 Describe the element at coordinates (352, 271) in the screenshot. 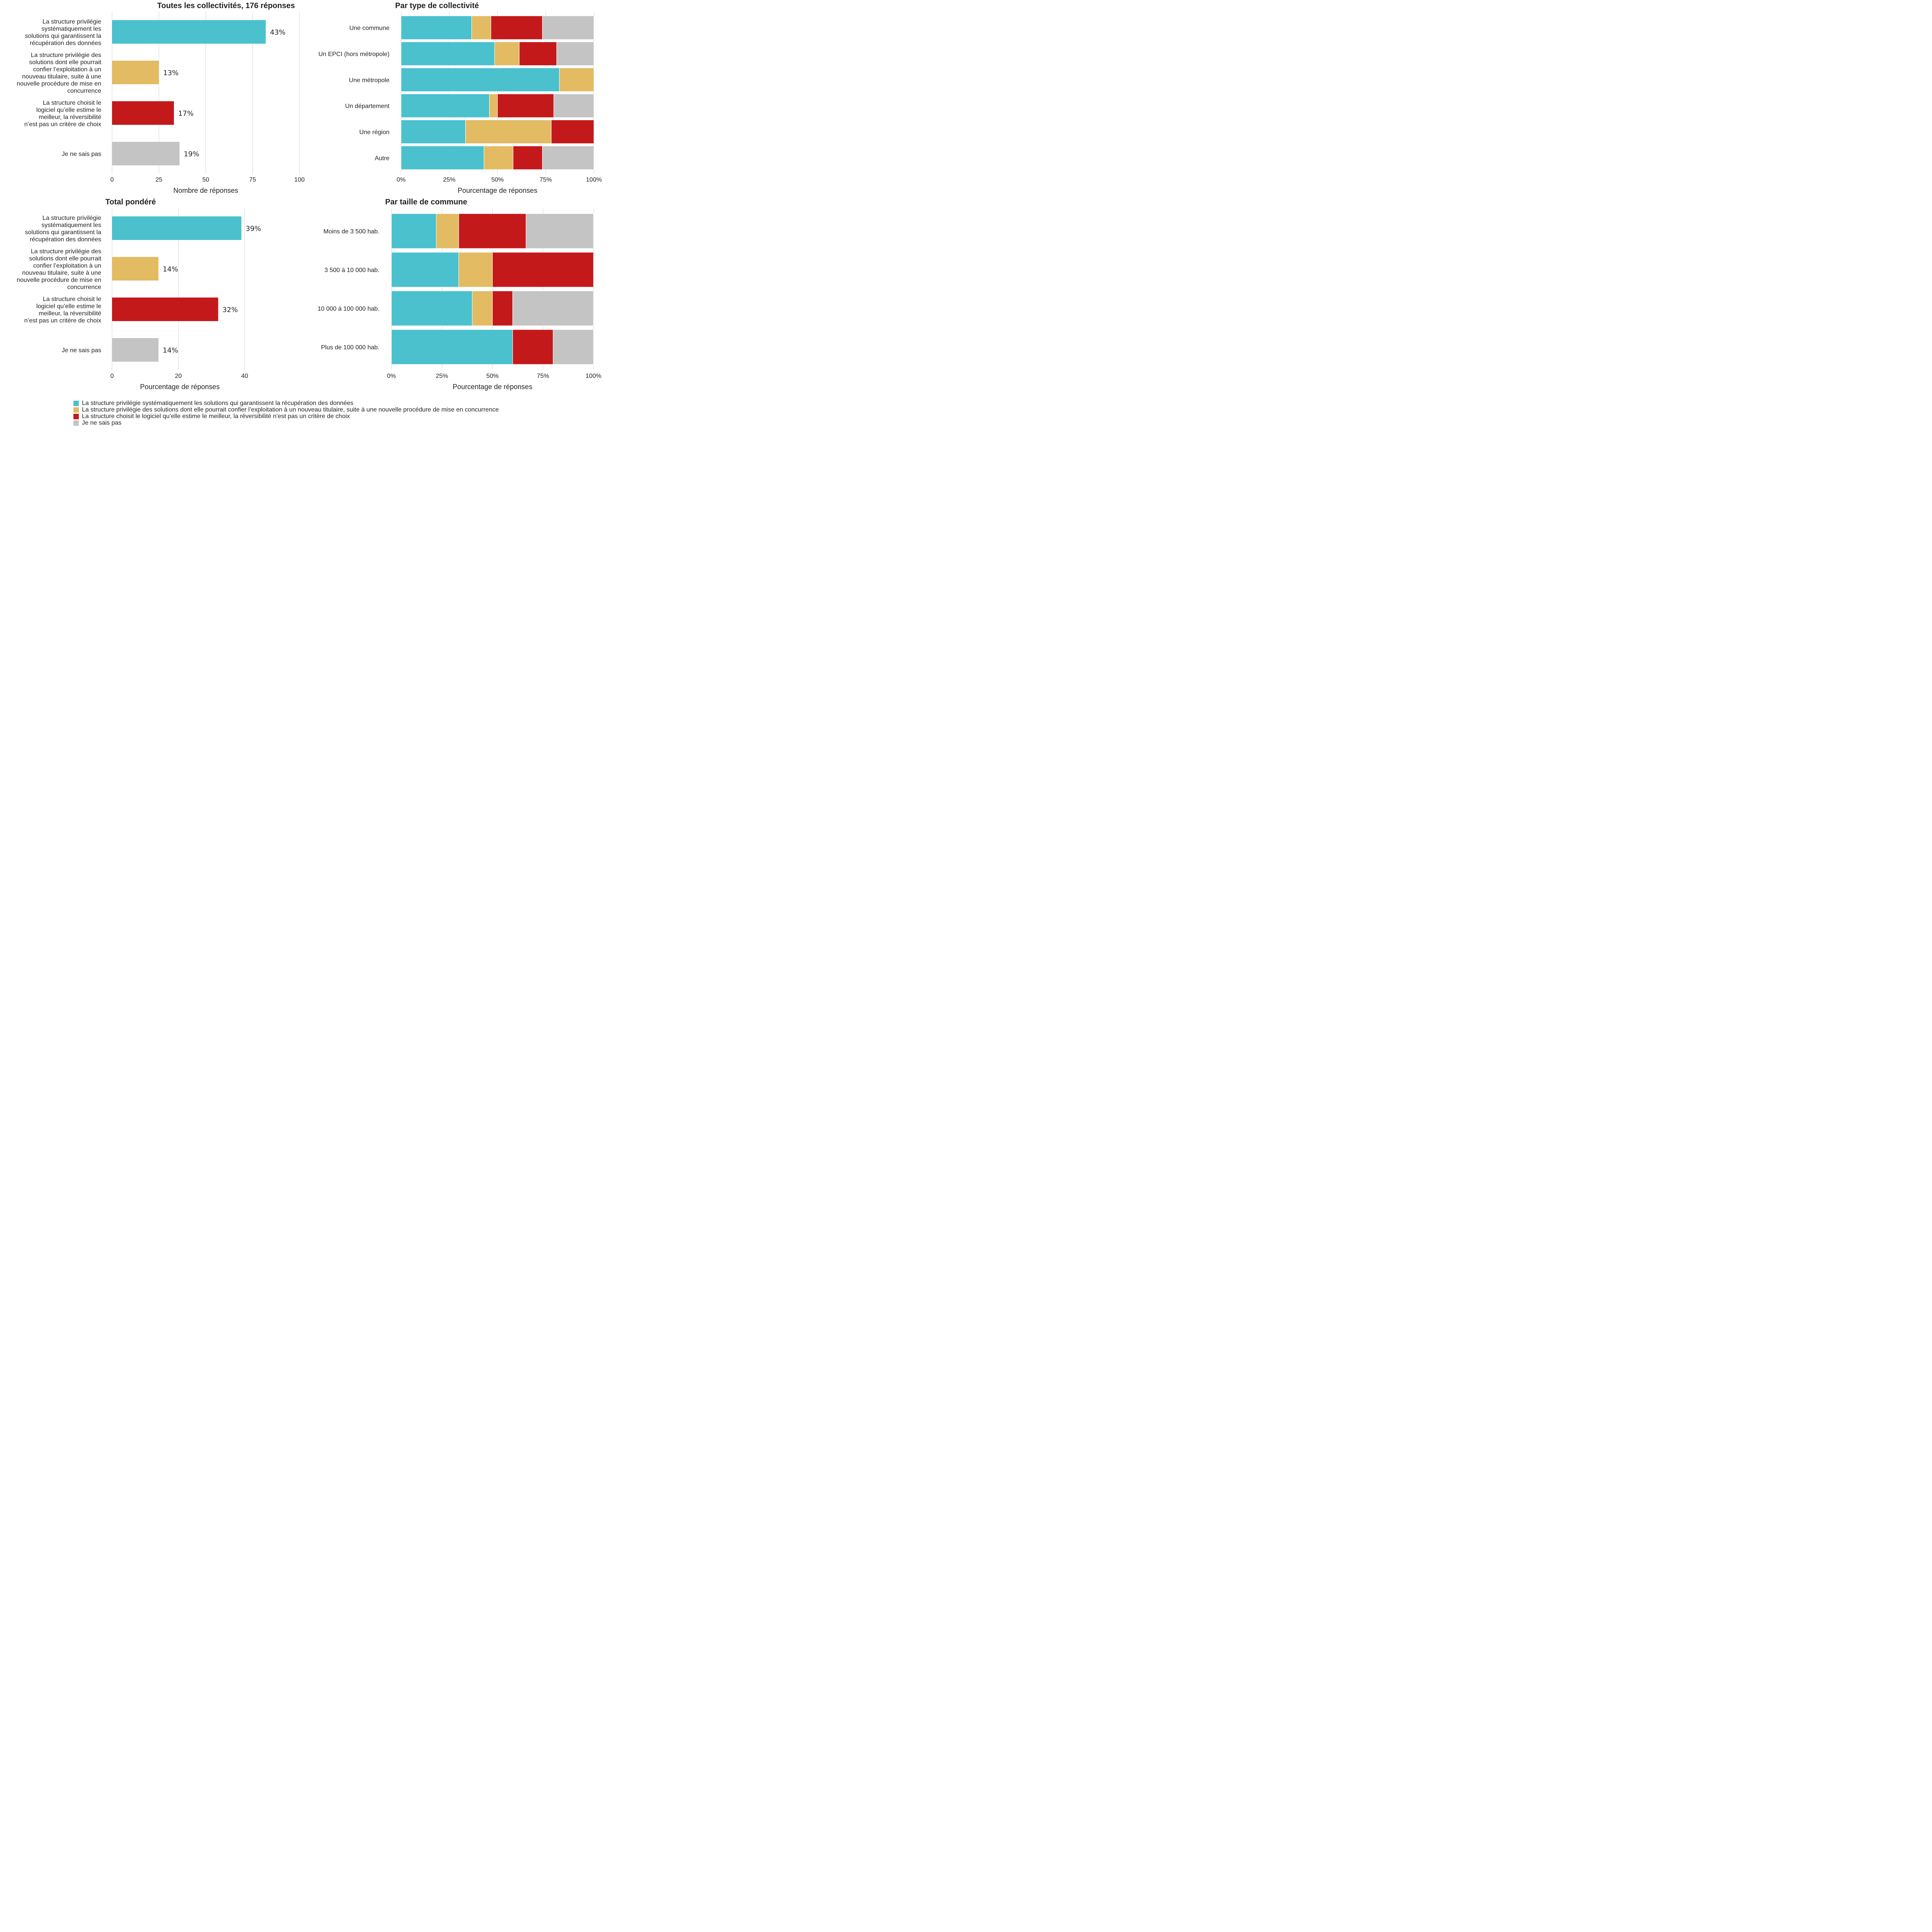

I see `category-label-line: 3 500 à 10 000 hab.` at that location.